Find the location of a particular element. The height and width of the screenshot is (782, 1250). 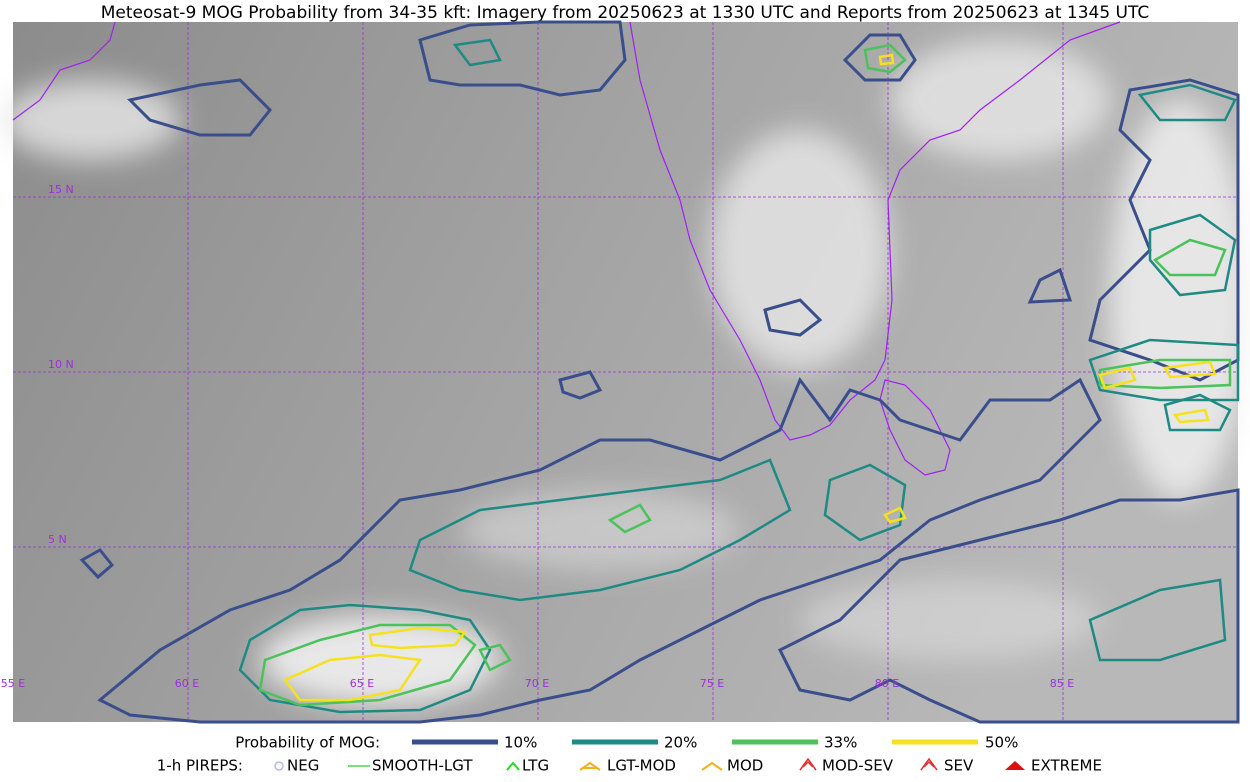

legend-label: 20% is located at coordinates (680, 743).